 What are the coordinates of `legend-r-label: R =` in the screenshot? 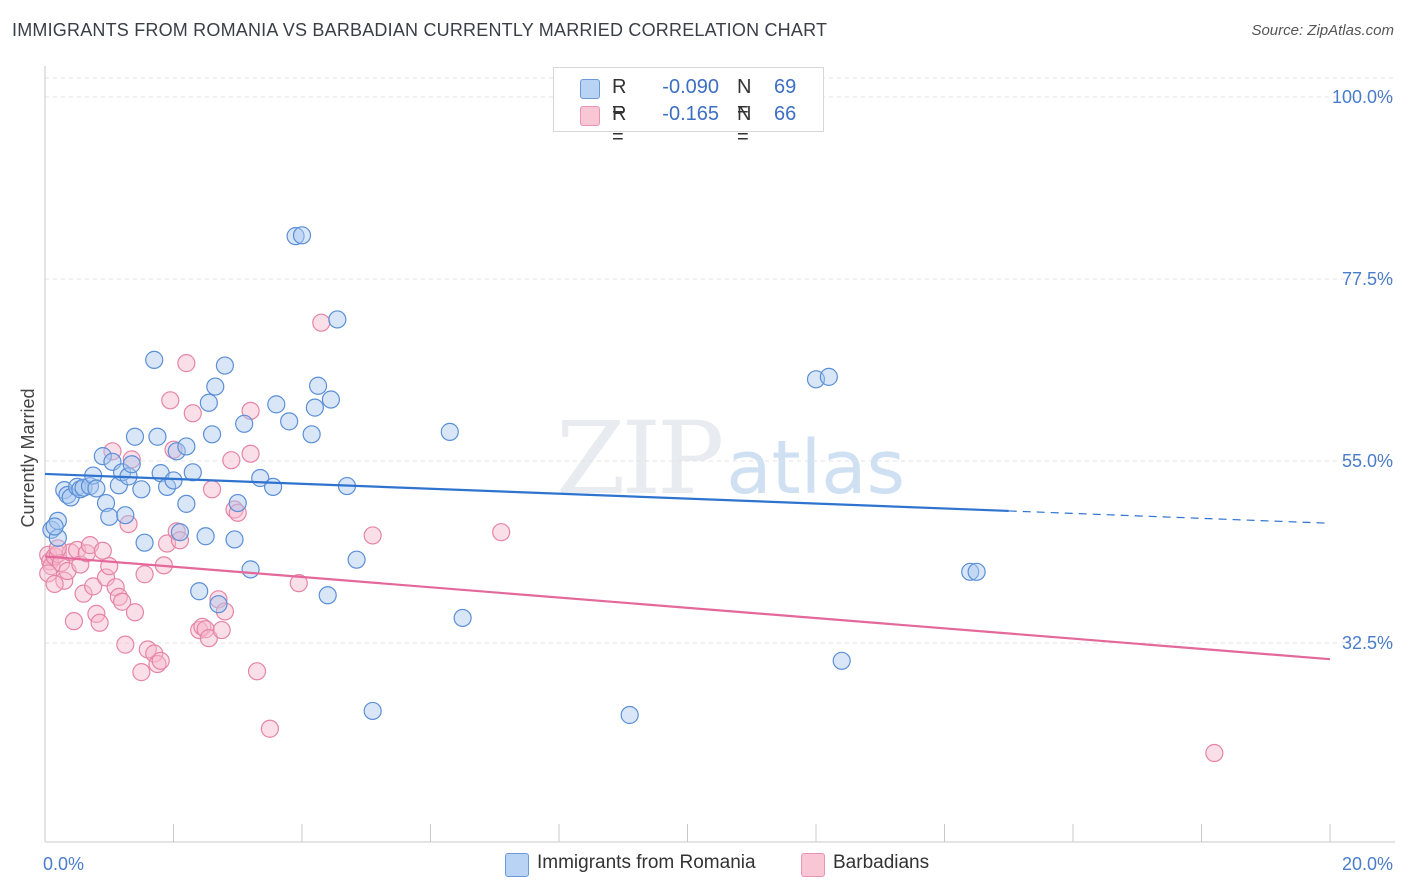 It's located at (619, 125).